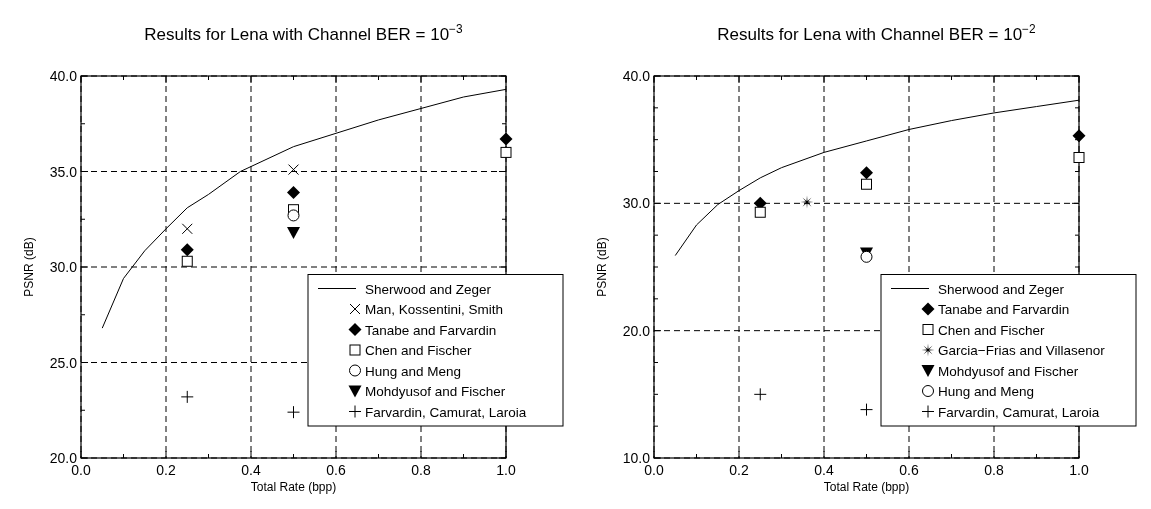 The width and height of the screenshot is (1151, 509). Describe the element at coordinates (434, 309) in the screenshot. I see `legend-label: Man, Kossentini, Smith` at that location.